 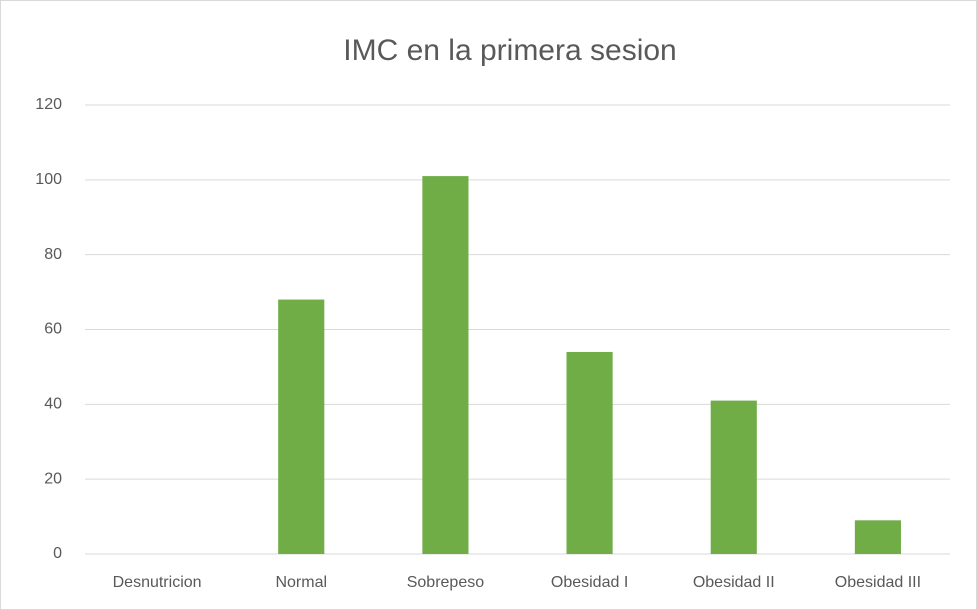 I want to click on x-tick-label: Sobrepeso, so click(x=445, y=582).